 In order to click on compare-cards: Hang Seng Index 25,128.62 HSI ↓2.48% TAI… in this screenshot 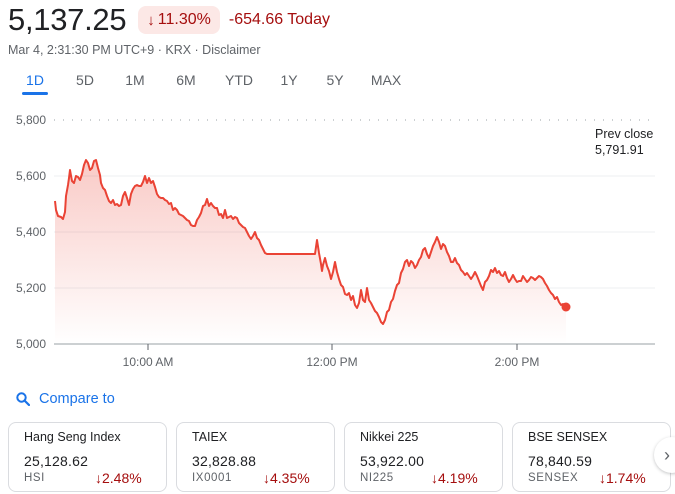, I will do `click(341, 457)`.